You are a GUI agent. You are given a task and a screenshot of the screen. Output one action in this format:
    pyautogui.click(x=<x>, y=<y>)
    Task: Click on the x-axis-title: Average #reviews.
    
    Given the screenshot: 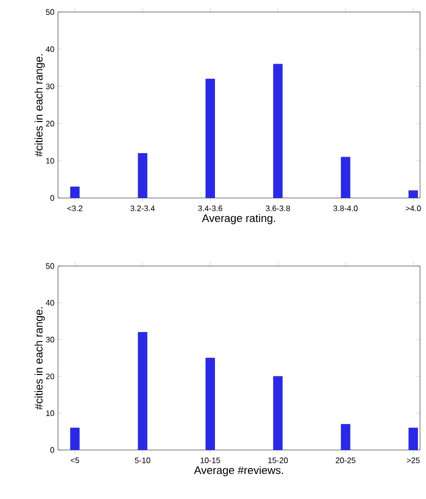 What is the action you would take?
    pyautogui.click(x=238, y=471)
    